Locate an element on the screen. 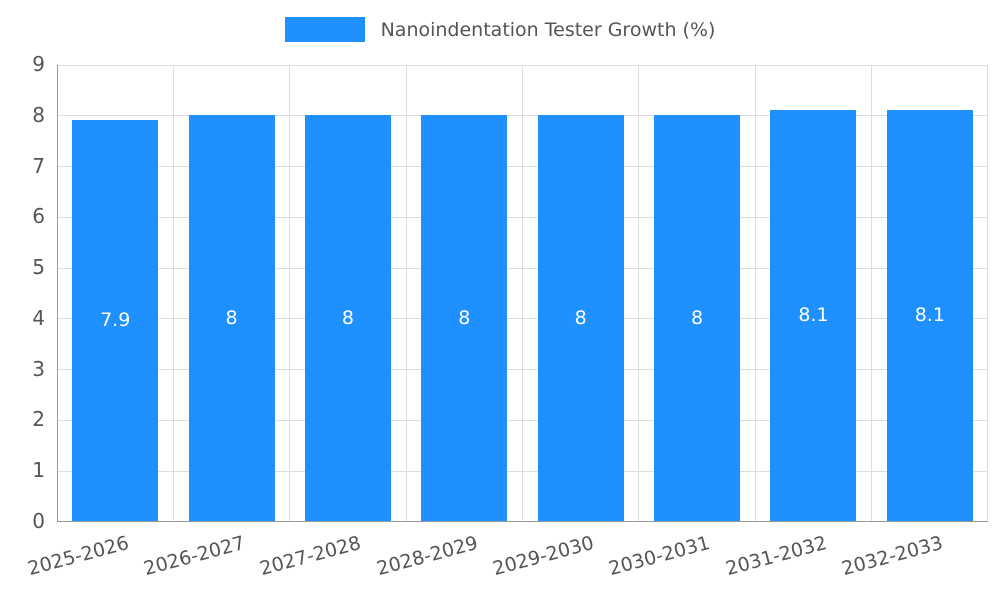 The width and height of the screenshot is (1000, 600). y-axis-tick-label: 3 is located at coordinates (38, 368).